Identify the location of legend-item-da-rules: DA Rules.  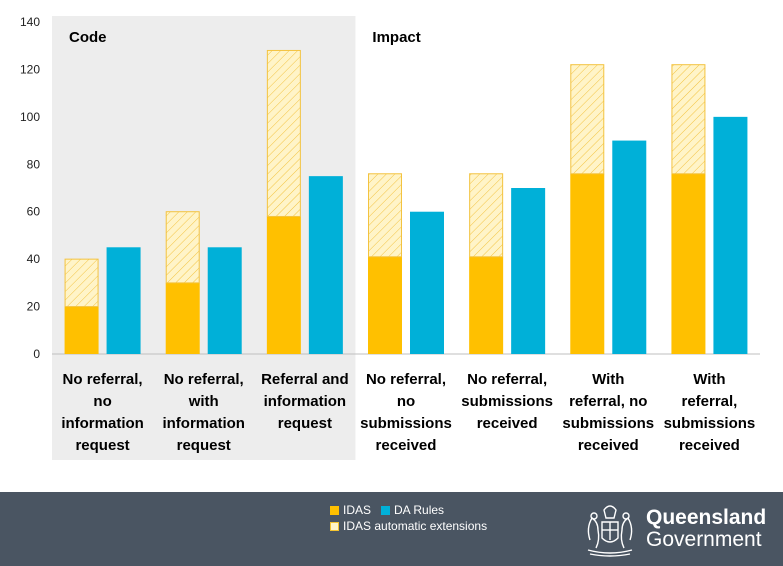
(412, 510).